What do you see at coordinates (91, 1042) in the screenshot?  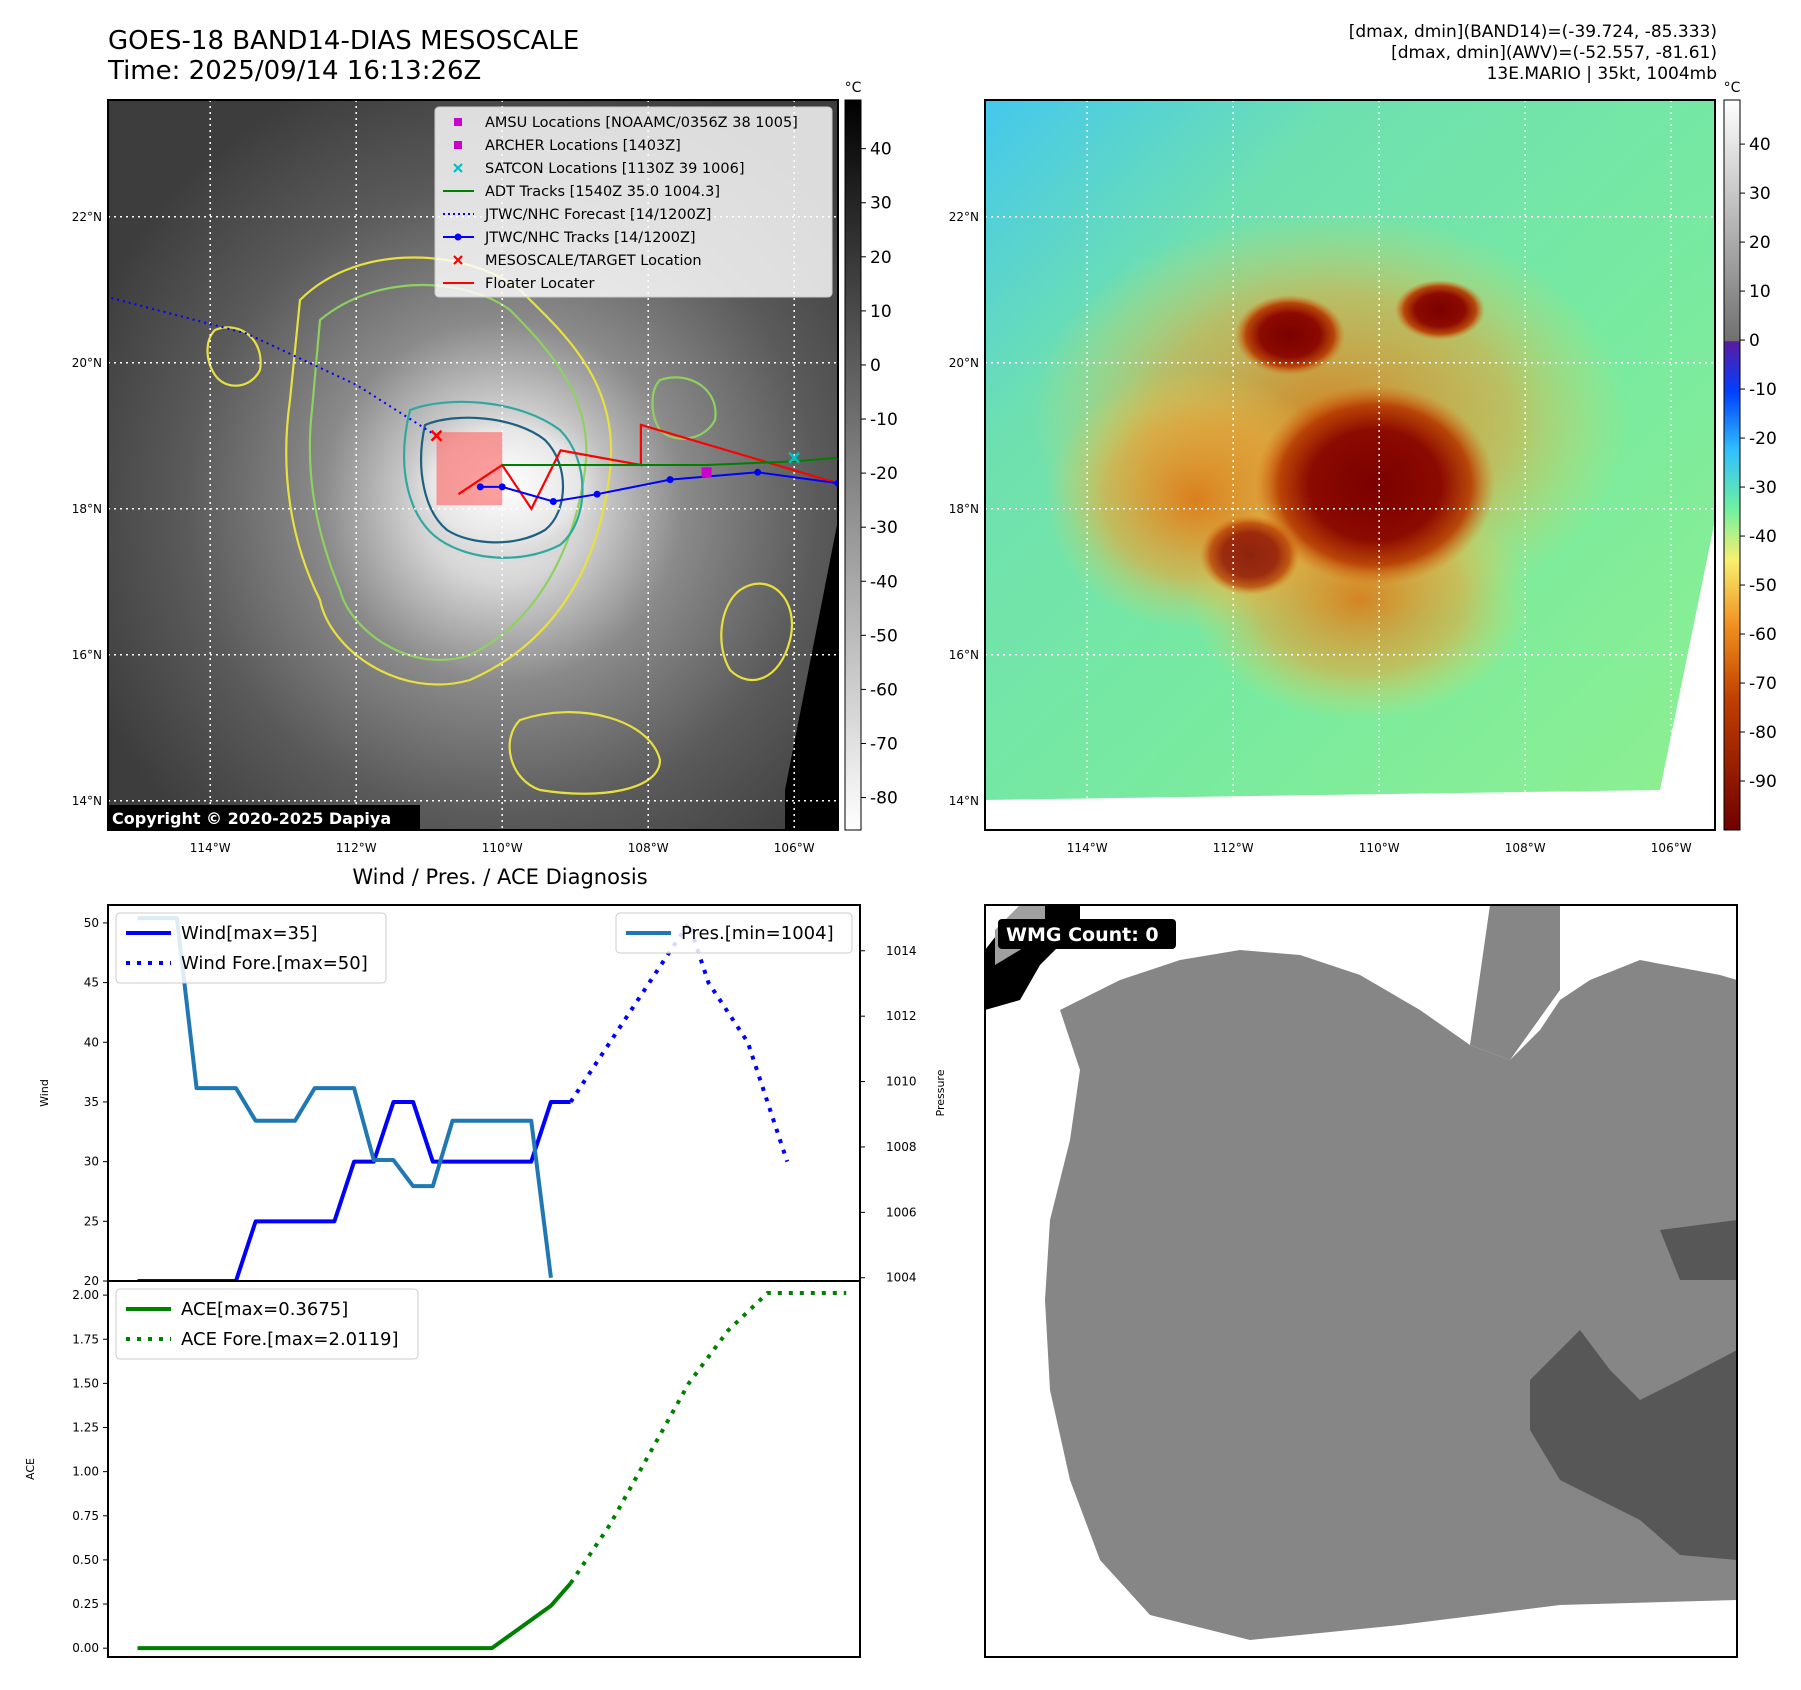 I see `y-tick-label: 40` at bounding box center [91, 1042].